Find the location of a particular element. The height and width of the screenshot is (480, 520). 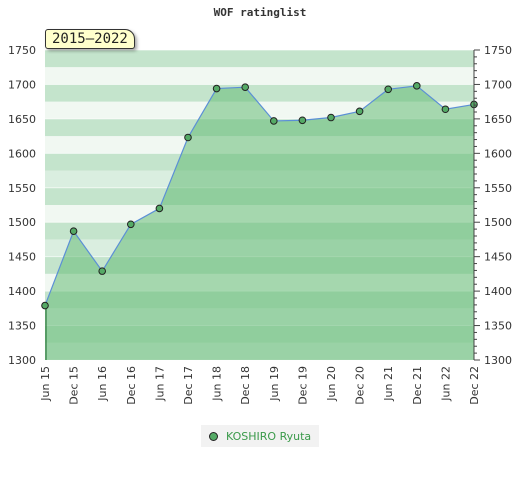

y-tick-label-left: 1650 is located at coordinates (22, 119).